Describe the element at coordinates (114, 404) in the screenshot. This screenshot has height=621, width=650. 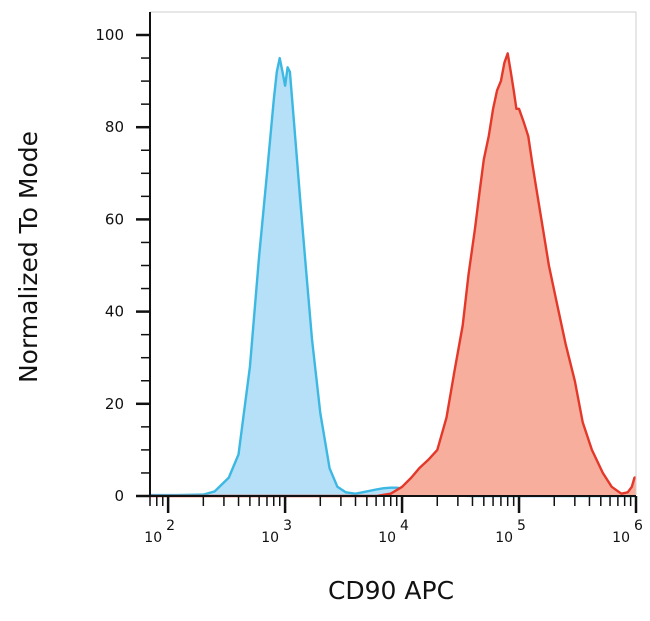
I see `y-tick-label: 20` at that location.